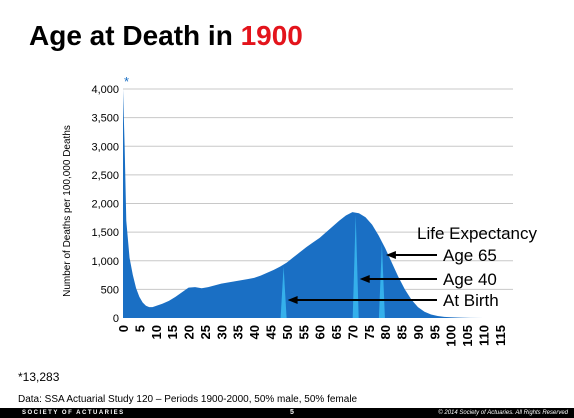 Image resolution: width=574 pixels, height=418 pixels. I want to click on footnote: *13,283, so click(39, 377).